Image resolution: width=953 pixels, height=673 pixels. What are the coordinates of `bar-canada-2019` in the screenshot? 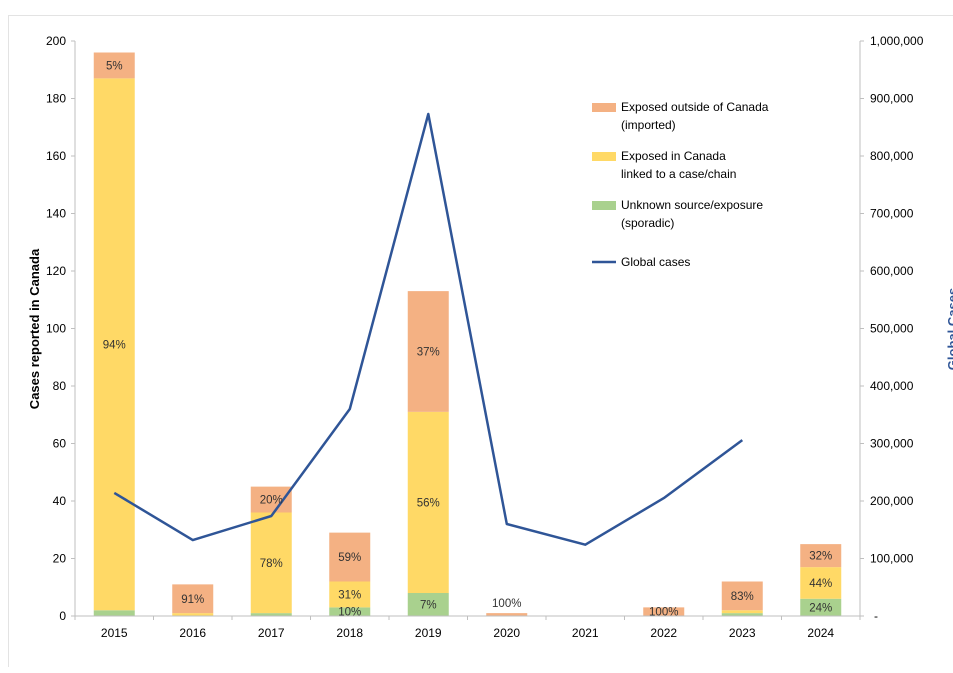 It's located at (428, 502).